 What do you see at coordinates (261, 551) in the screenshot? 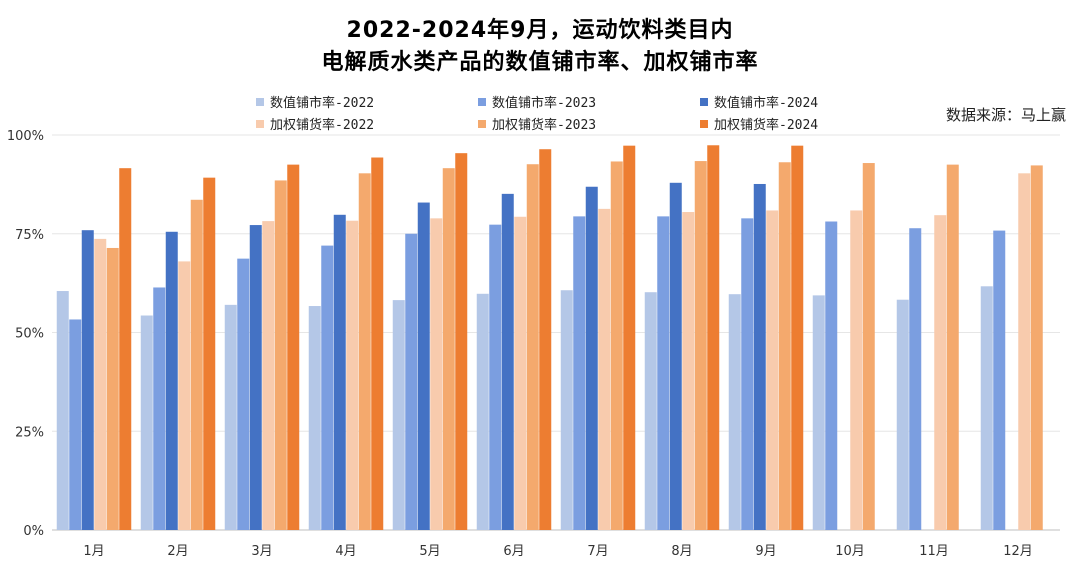
I see `x-tick-label: 3月` at bounding box center [261, 551].